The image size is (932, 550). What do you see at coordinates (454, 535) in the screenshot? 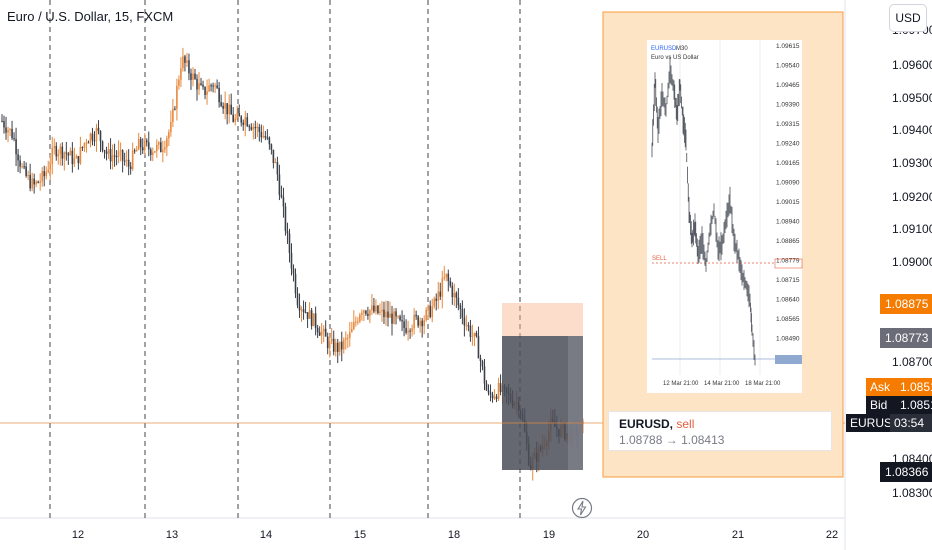
I see `time-tick-label: 18` at bounding box center [454, 535].